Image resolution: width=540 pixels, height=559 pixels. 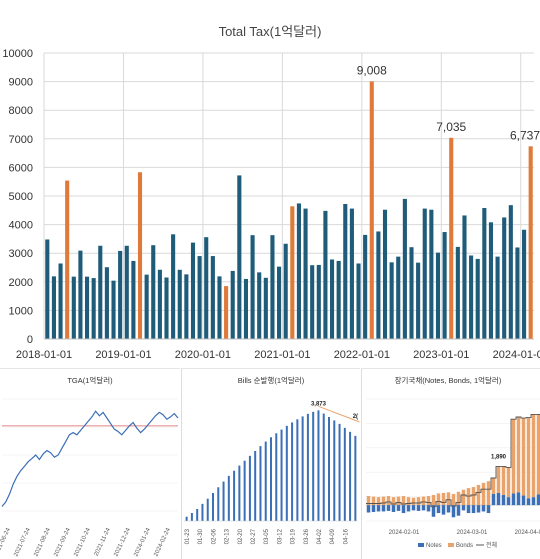 I want to click on x-tick-label: 02-06, so click(x=214, y=536).